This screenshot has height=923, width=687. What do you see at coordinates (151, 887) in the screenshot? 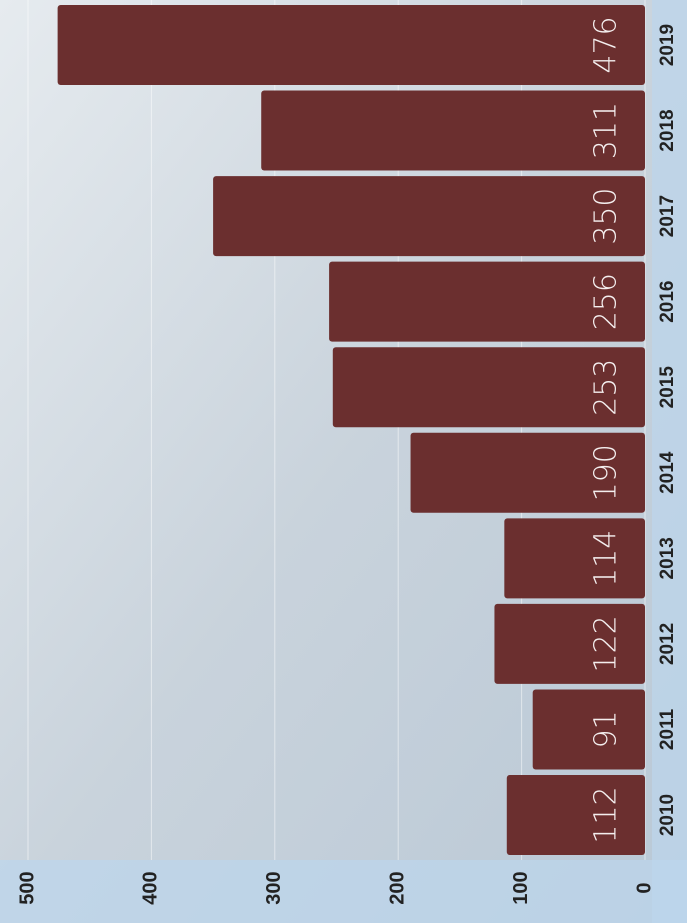
I see `y-tick-label: 400` at bounding box center [151, 887].